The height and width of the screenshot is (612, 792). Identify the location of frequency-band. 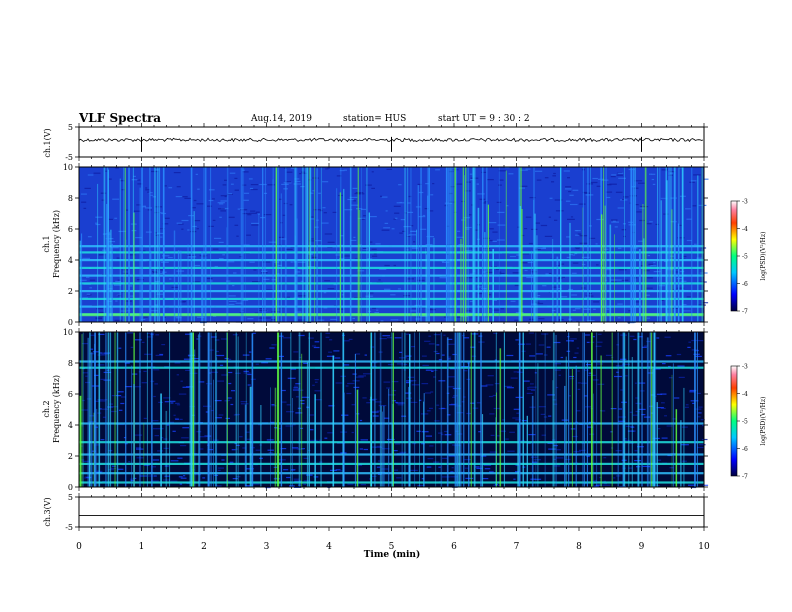
(391, 283).